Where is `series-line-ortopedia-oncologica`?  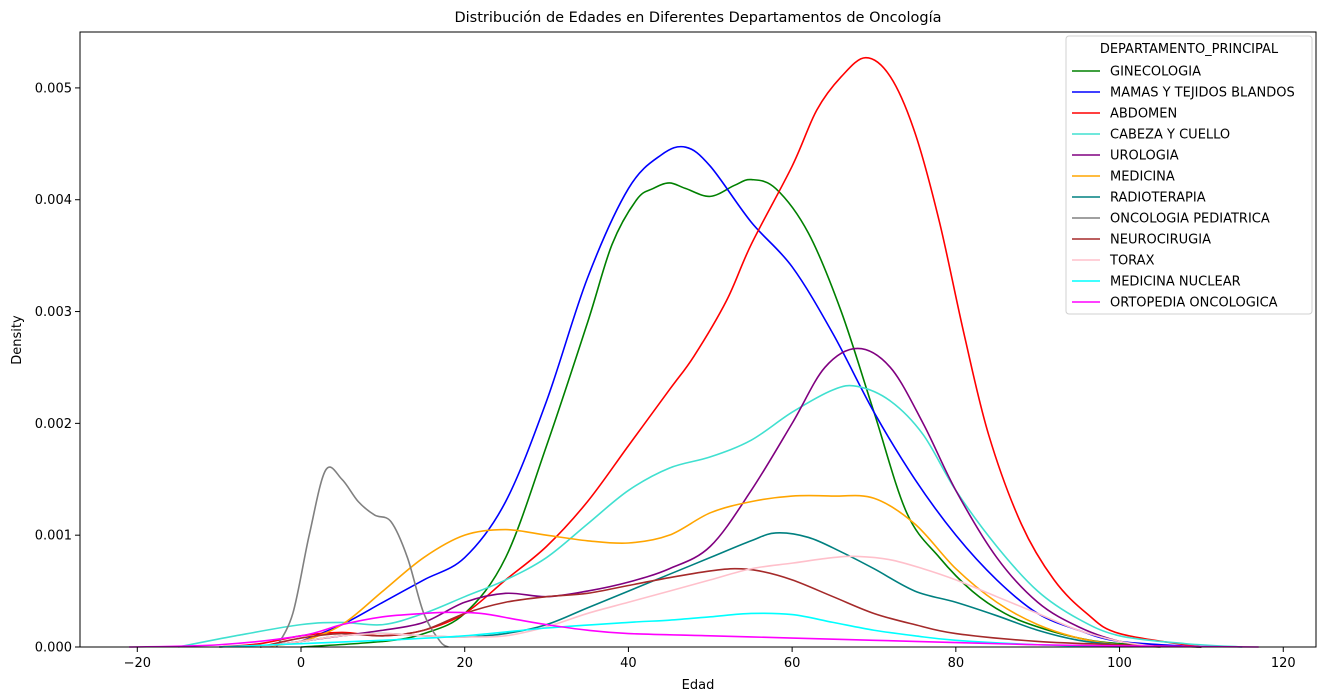 series-line-ortopedia-oncologica is located at coordinates (694, 629).